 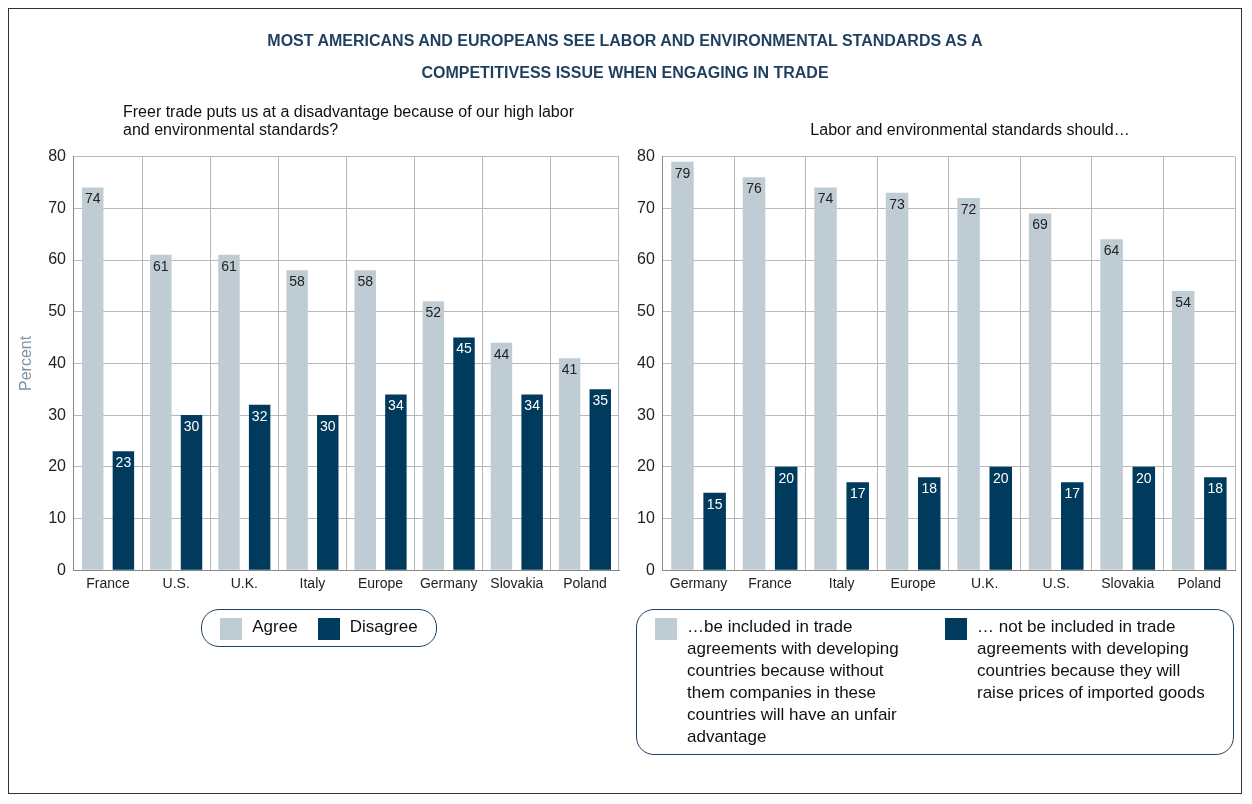 I want to click on data-label: 54, so click(x=1183, y=301).